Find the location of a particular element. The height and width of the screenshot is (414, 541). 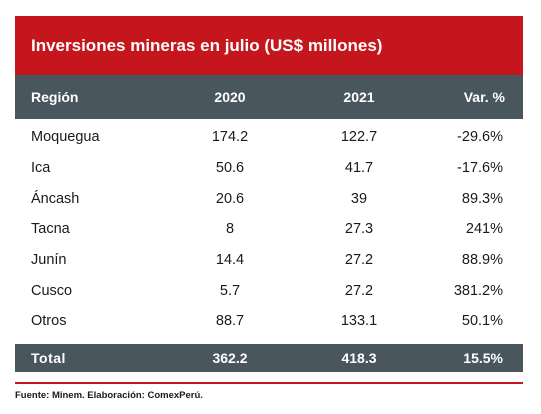

table-header: Región 2020 2021 Var. % is located at coordinates (269, 97).